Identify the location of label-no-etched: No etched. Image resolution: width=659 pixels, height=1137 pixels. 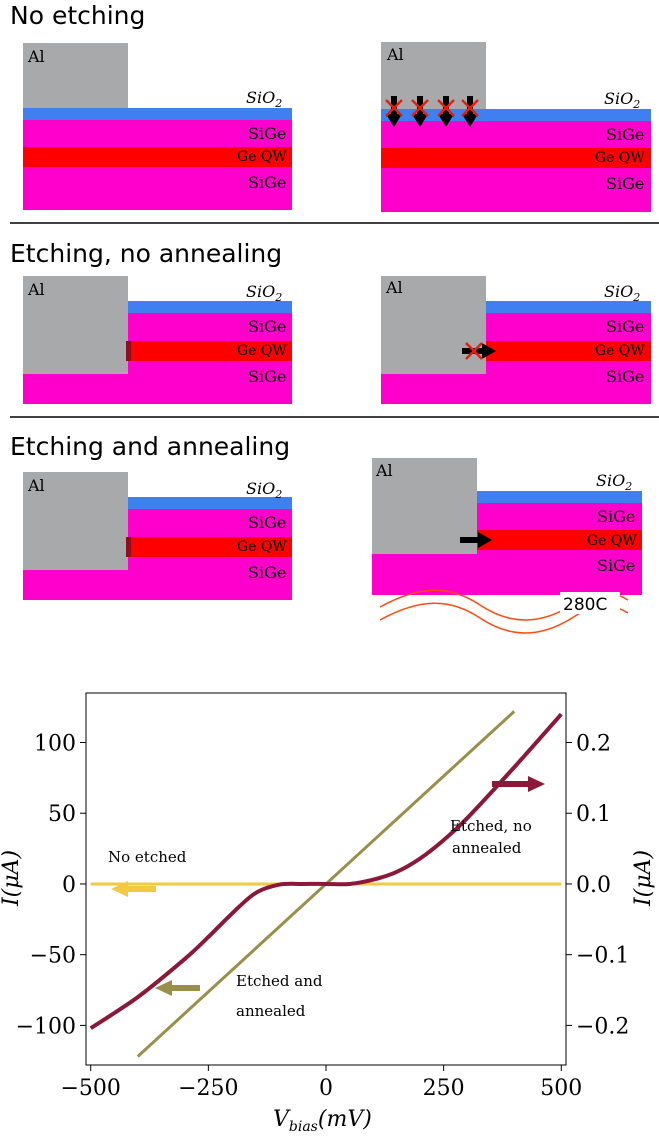
(147, 857).